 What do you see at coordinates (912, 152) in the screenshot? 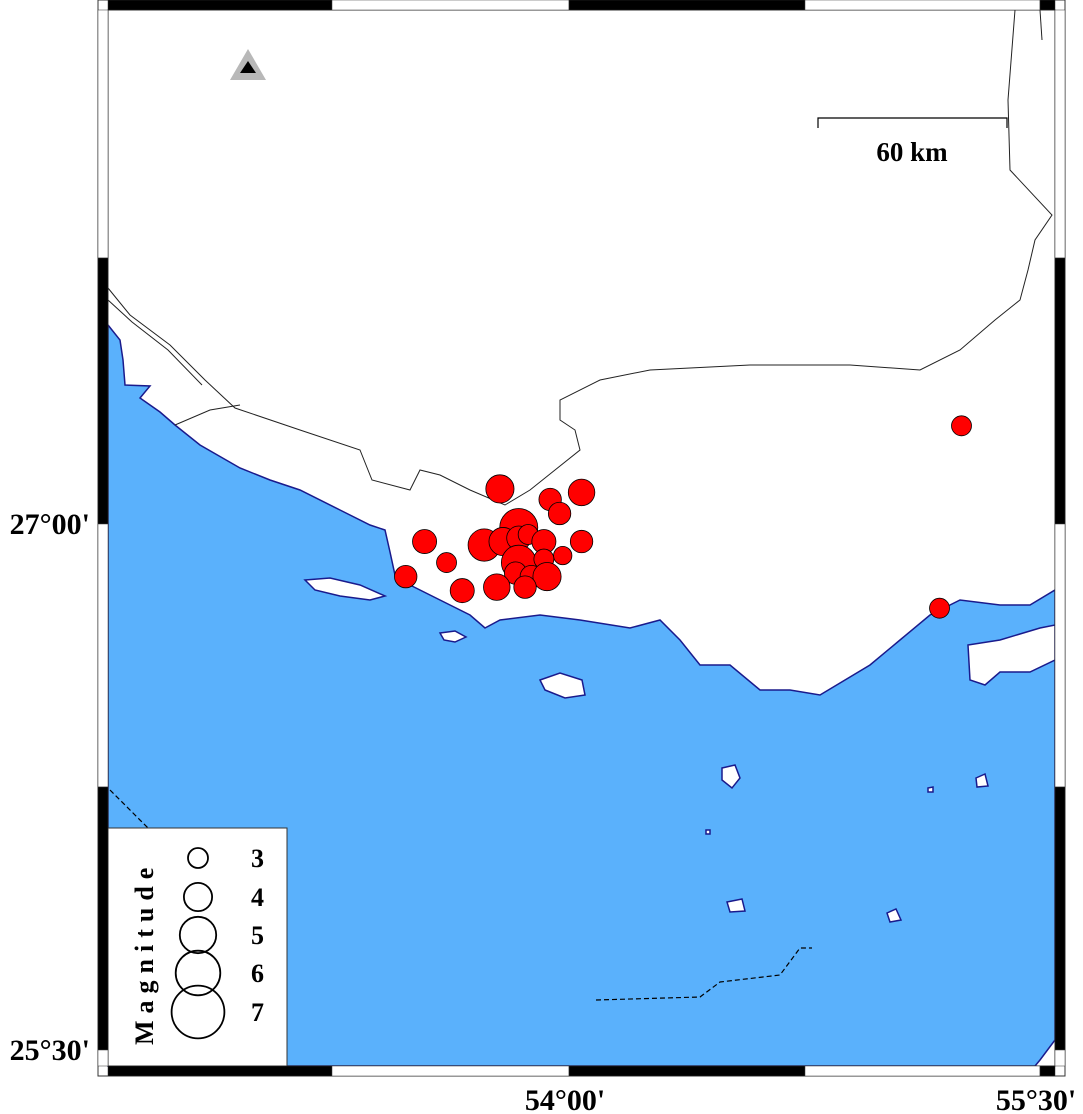
I see `scale-bar-label: 60 km` at bounding box center [912, 152].